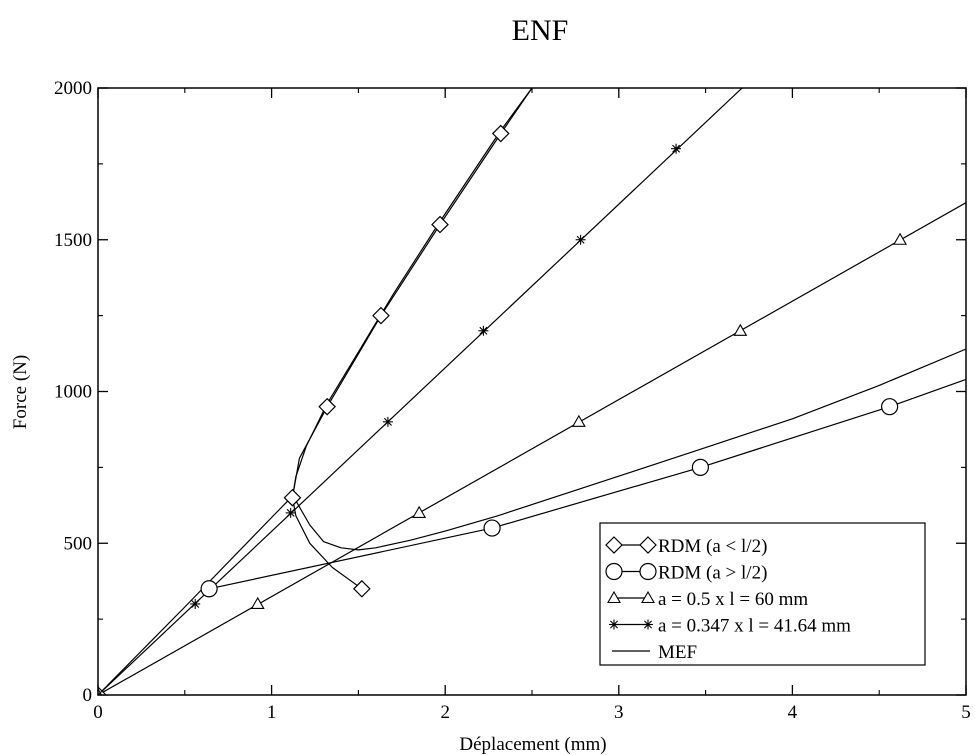  Describe the element at coordinates (712, 573) in the screenshot. I see `legend-label: RDM (a > l/2)` at that location.